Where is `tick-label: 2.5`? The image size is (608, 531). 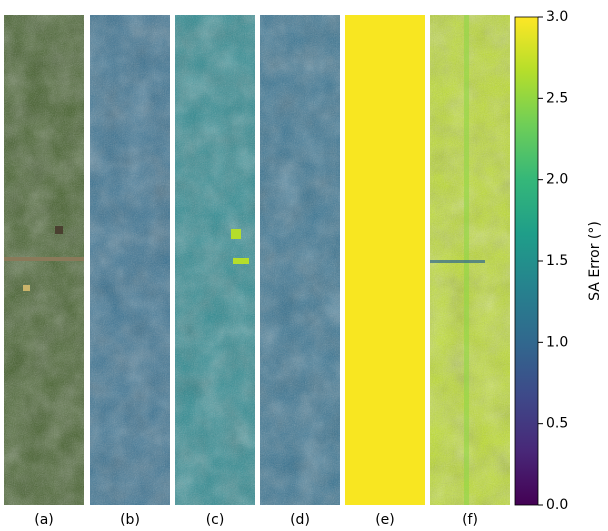
tick-label: 2.5 is located at coordinates (557, 98).